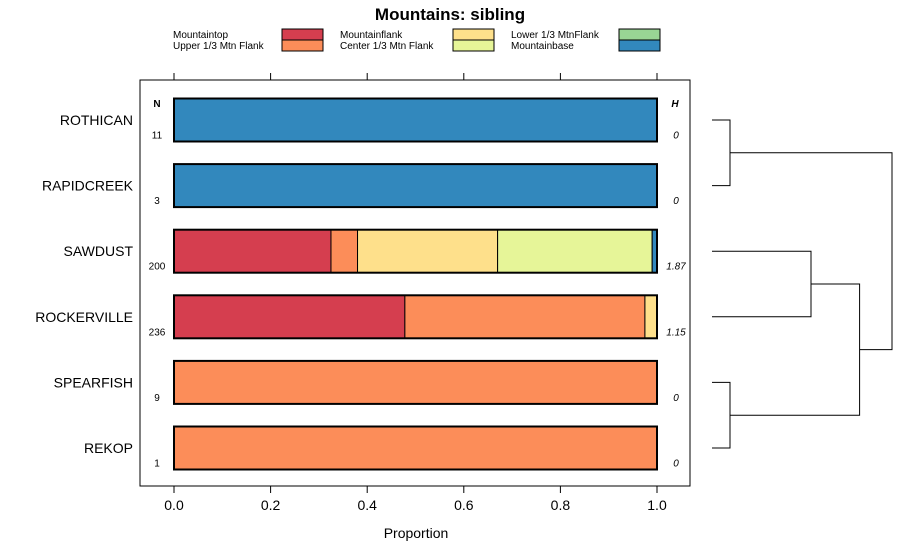  I want to click on n-value: 11, so click(157, 136).